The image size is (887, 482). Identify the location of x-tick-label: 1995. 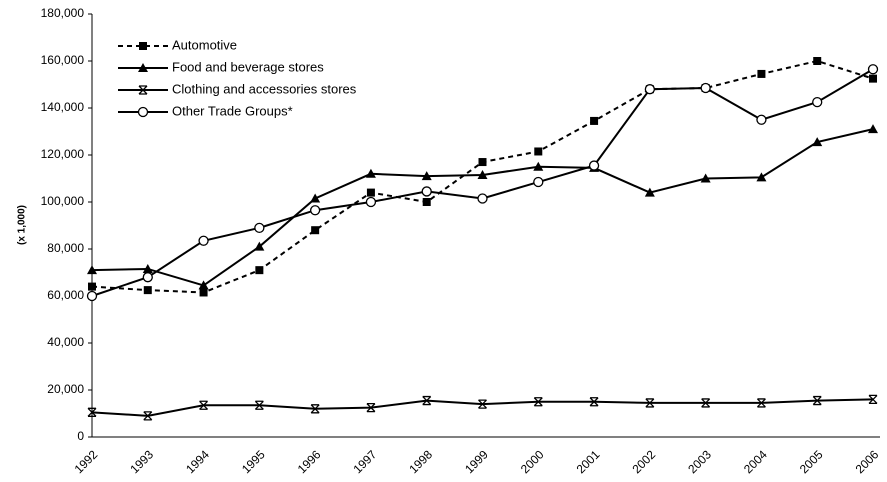
(253, 461).